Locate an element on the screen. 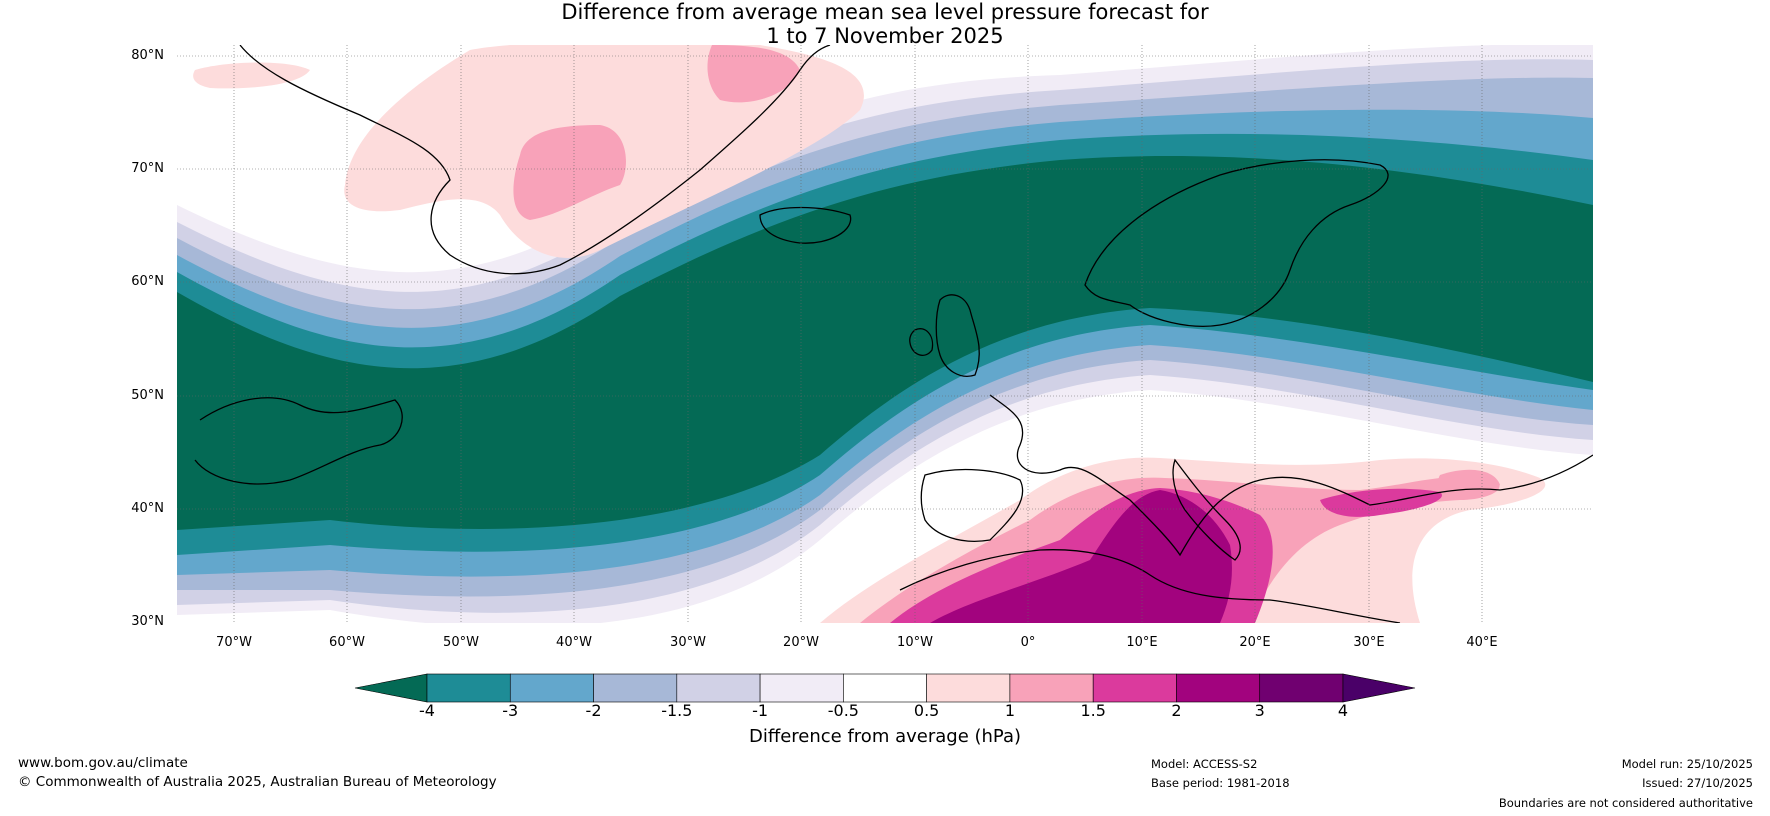  title-line-2: 1 to 7 November 2025 is located at coordinates (885, 36).